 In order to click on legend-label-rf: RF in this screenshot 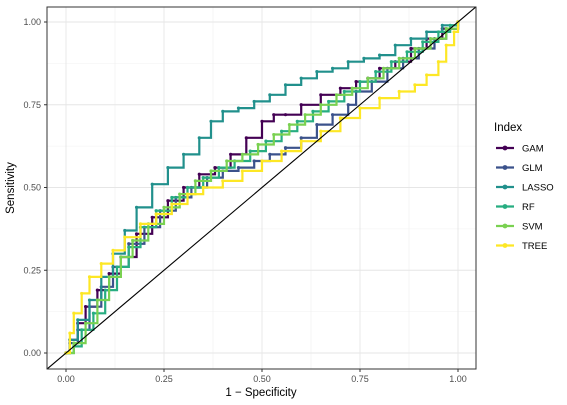, I will do `click(528, 207)`.